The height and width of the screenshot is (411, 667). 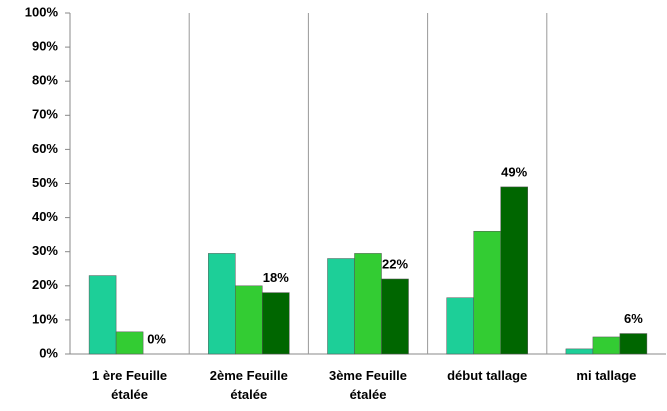 I want to click on y-tick-label: 20%, so click(x=45, y=284).